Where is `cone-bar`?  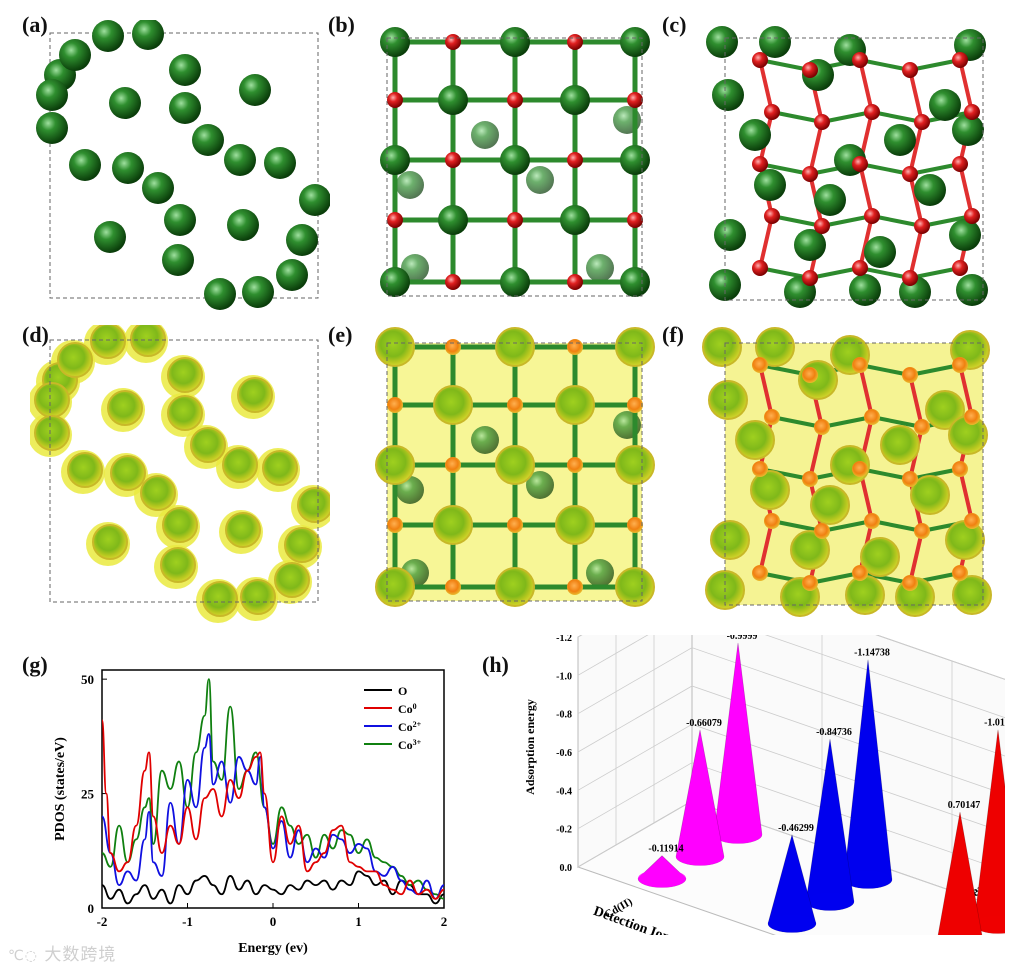 cone-bar is located at coordinates (960, 873).